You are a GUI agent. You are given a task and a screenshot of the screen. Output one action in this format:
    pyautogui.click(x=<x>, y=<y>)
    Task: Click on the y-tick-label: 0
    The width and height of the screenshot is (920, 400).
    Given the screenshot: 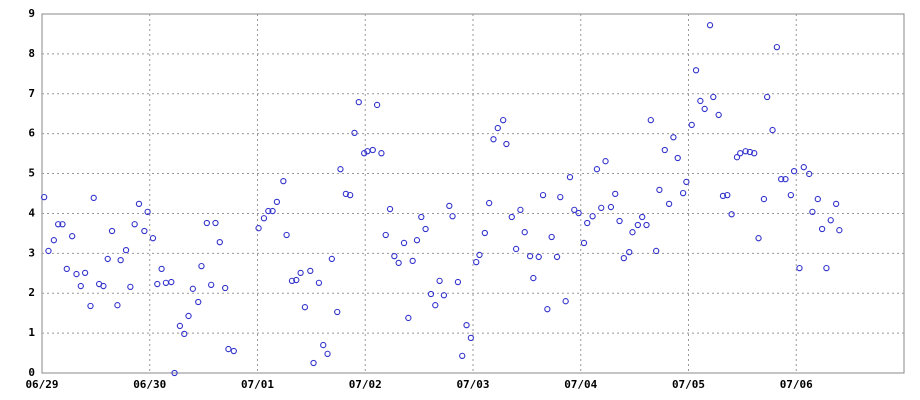 What is the action you would take?
    pyautogui.click(x=31, y=372)
    